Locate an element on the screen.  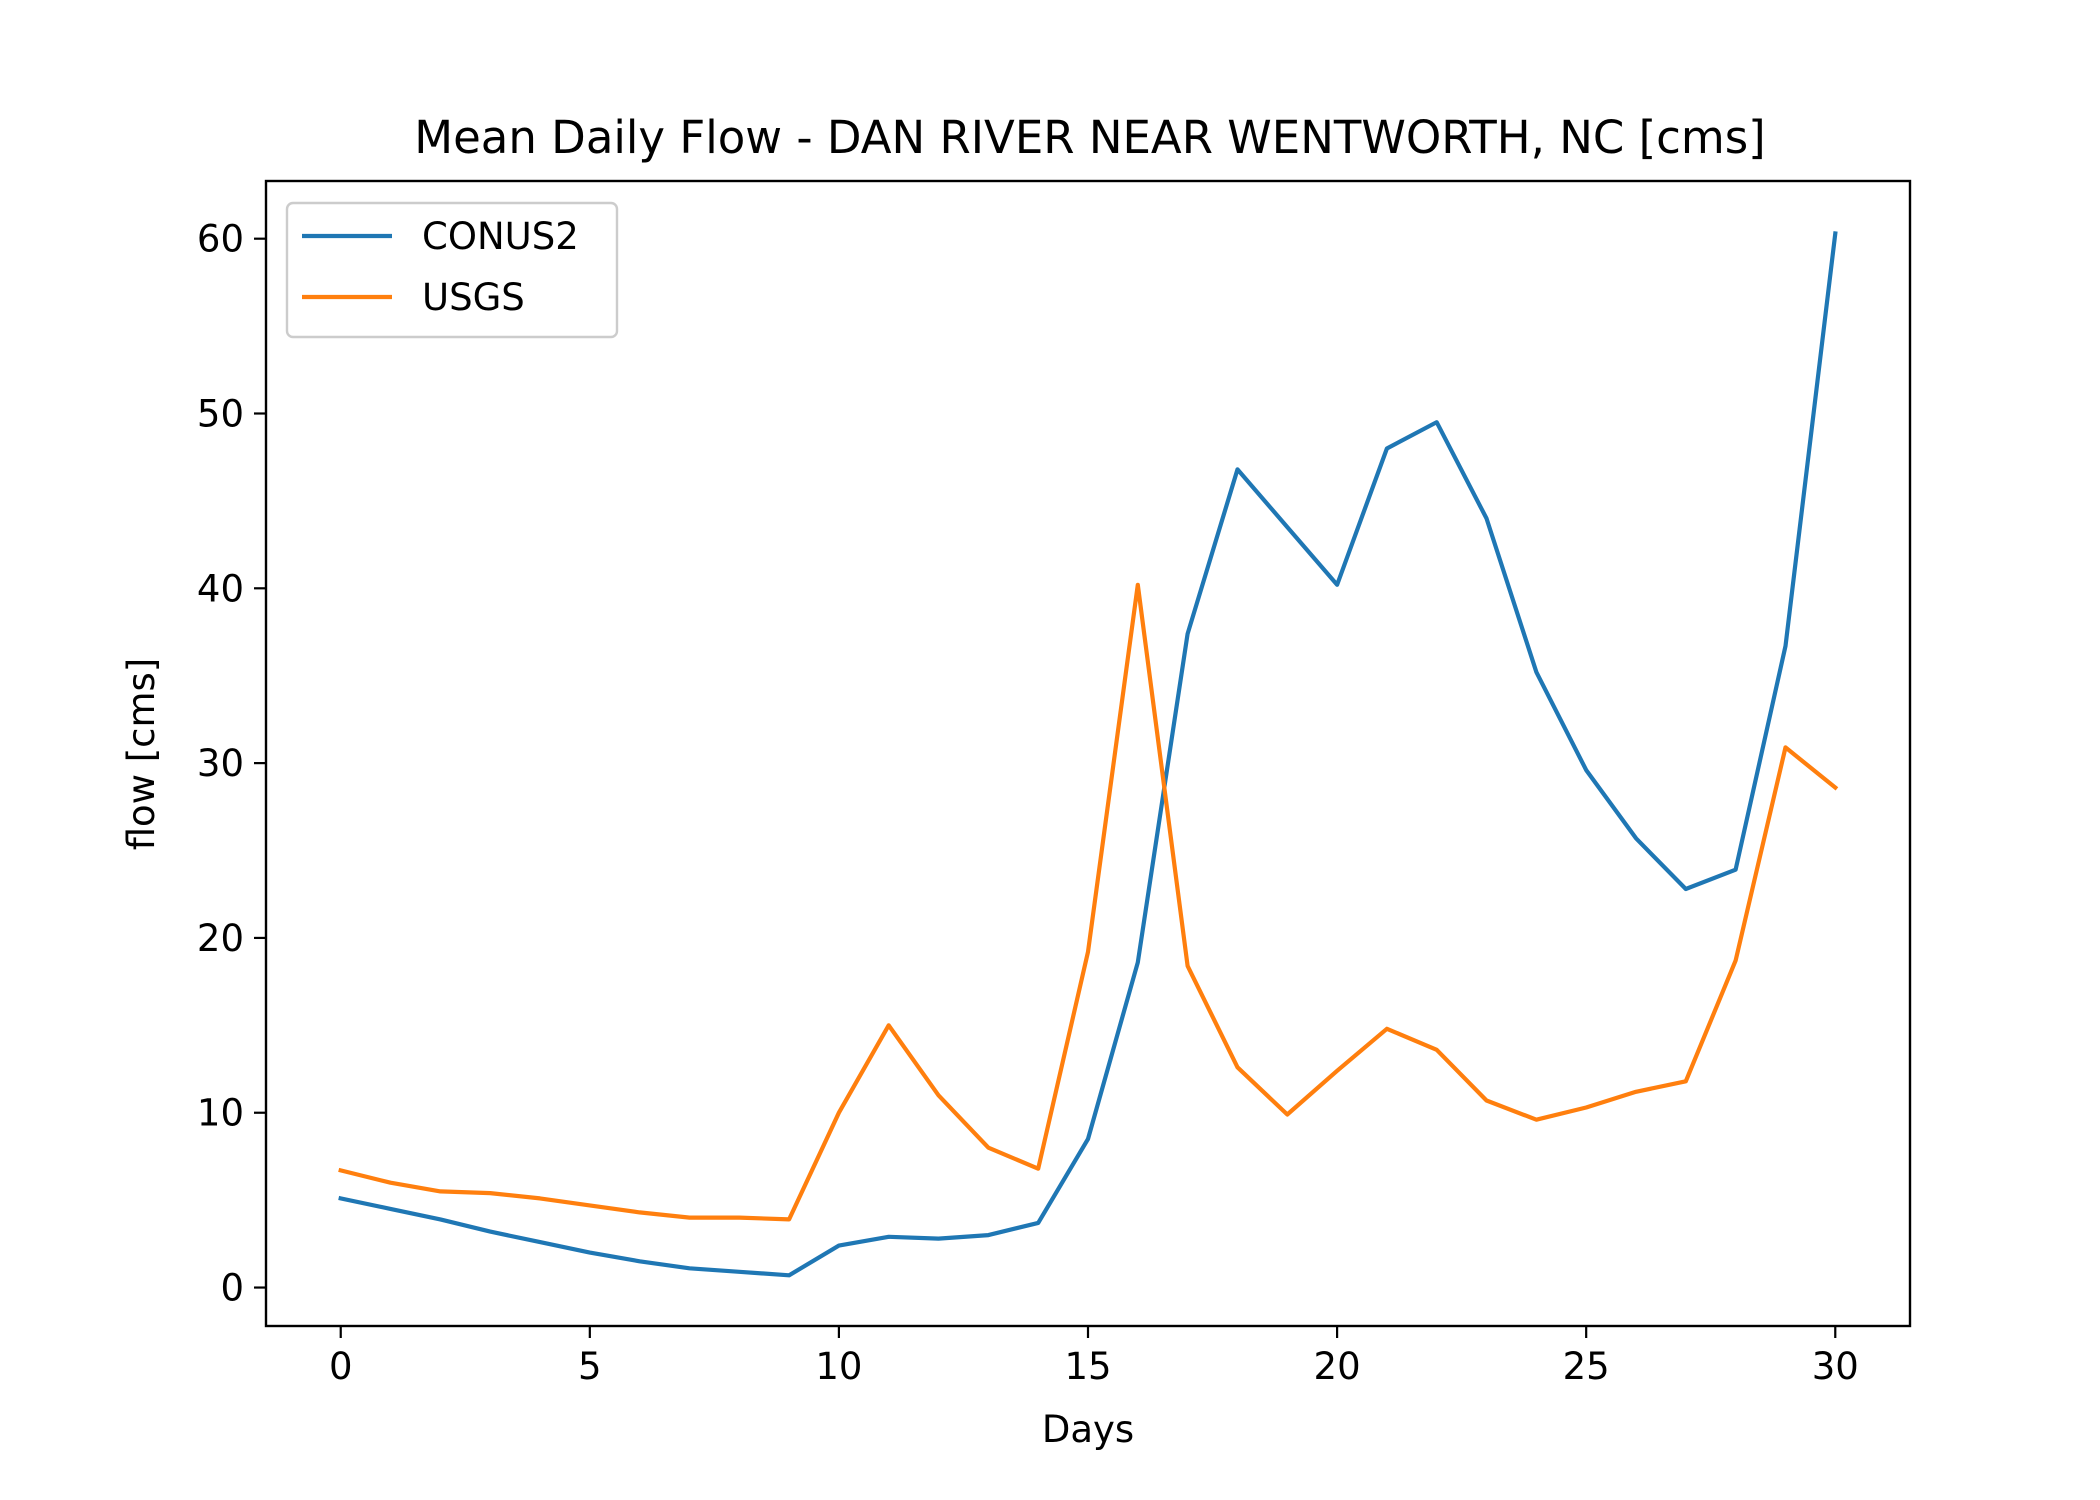
x-tick-label: 10 is located at coordinates (838, 1366).